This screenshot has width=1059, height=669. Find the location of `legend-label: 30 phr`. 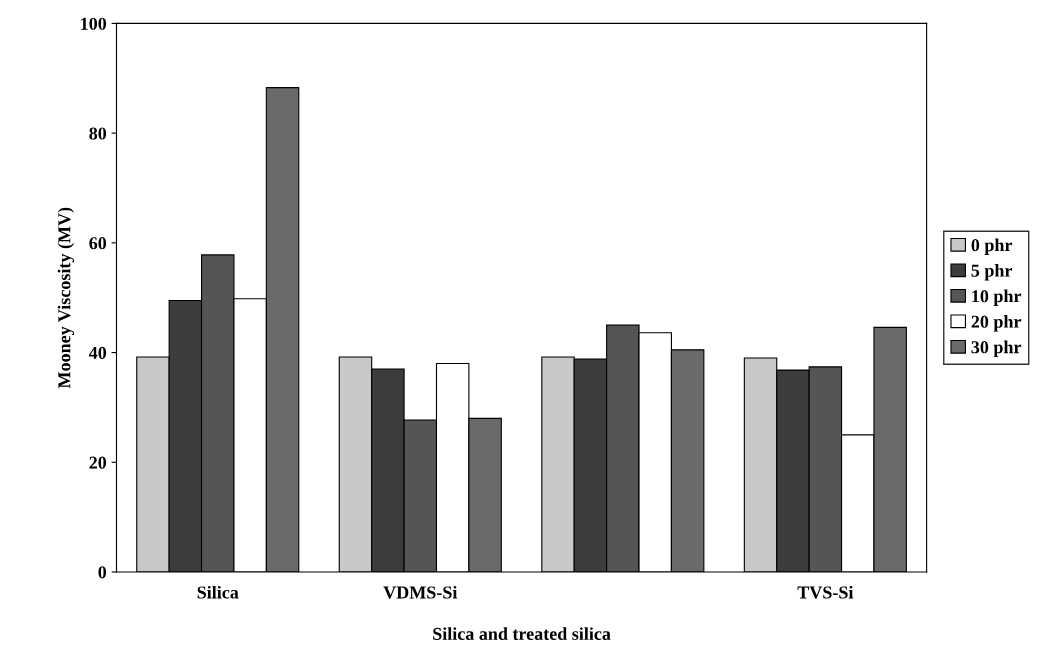

legend-label: 30 phr is located at coordinates (996, 348).